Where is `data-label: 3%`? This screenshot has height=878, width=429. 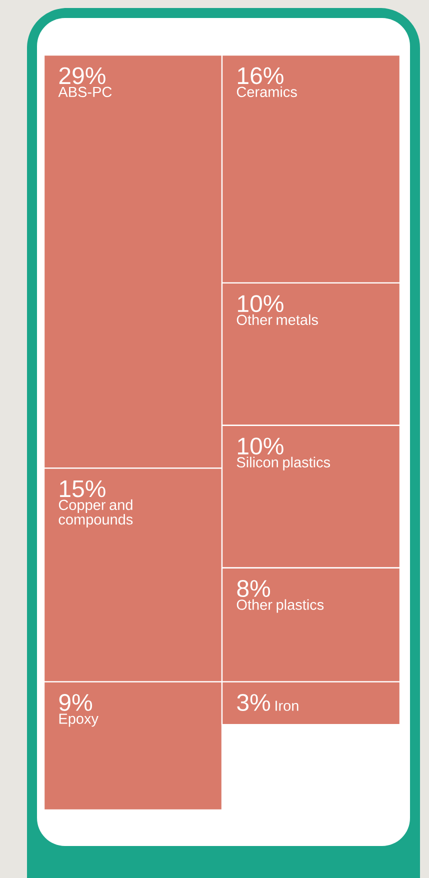
data-label: 3% is located at coordinates (253, 702).